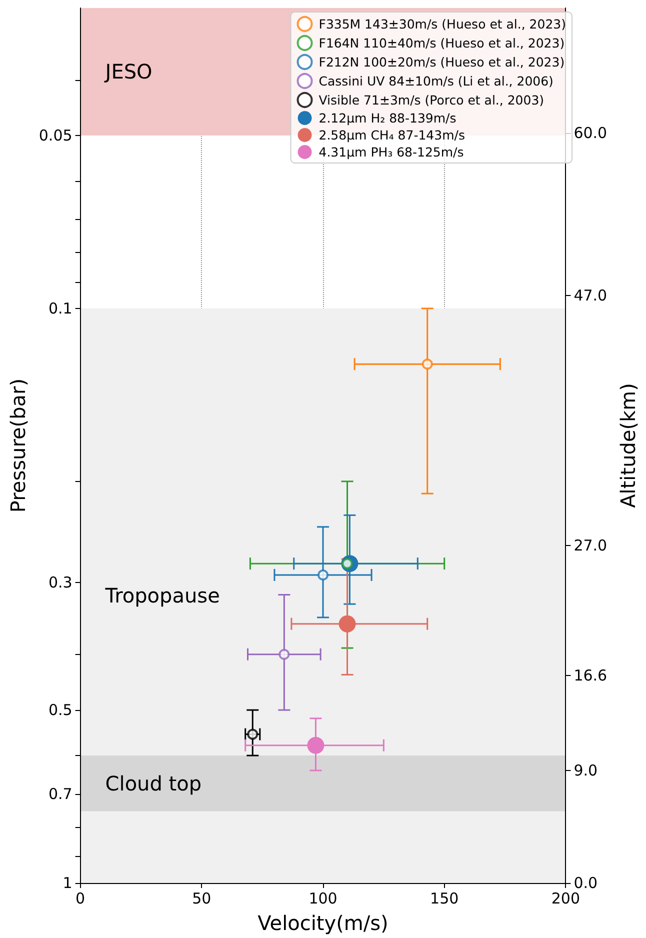  I want to click on legend-label: Cassini UV 84±10m/s (Li et al., 2006), so click(436, 81).